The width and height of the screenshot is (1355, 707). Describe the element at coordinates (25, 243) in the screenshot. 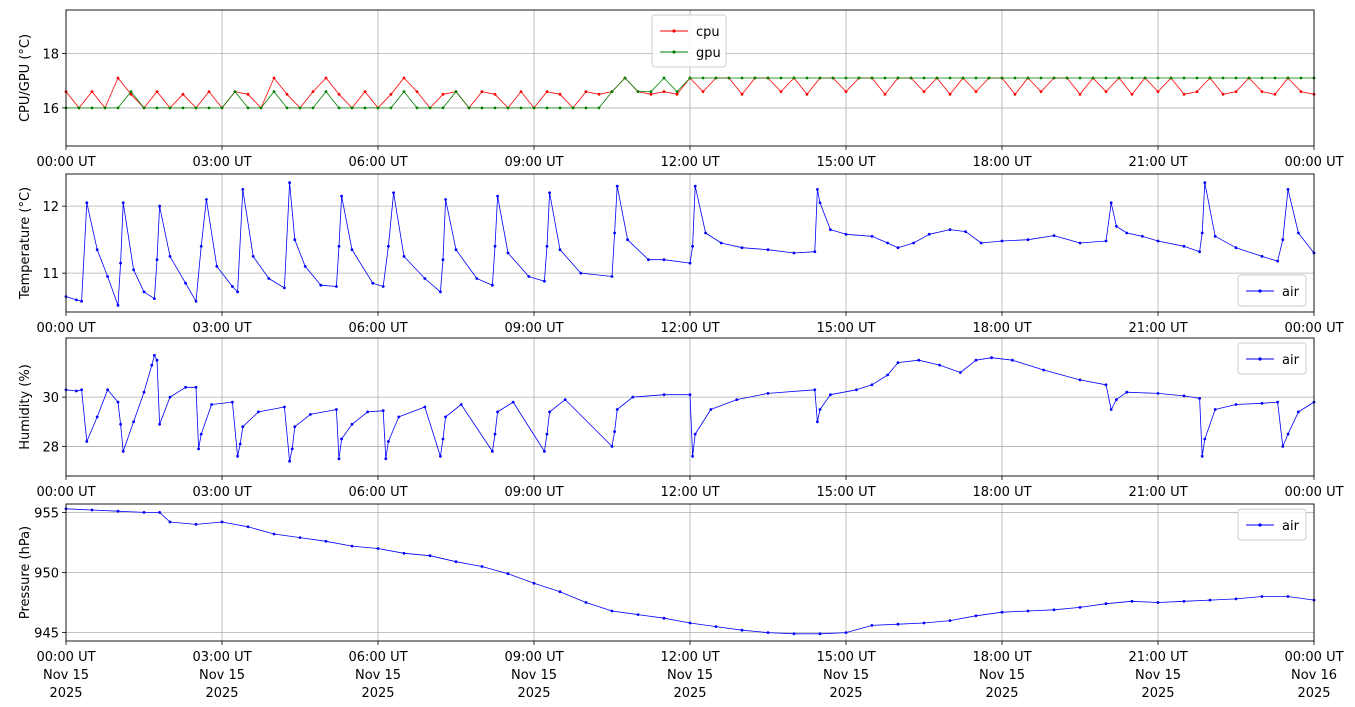

I see `y-axis-label: Temperature (°C)` at that location.